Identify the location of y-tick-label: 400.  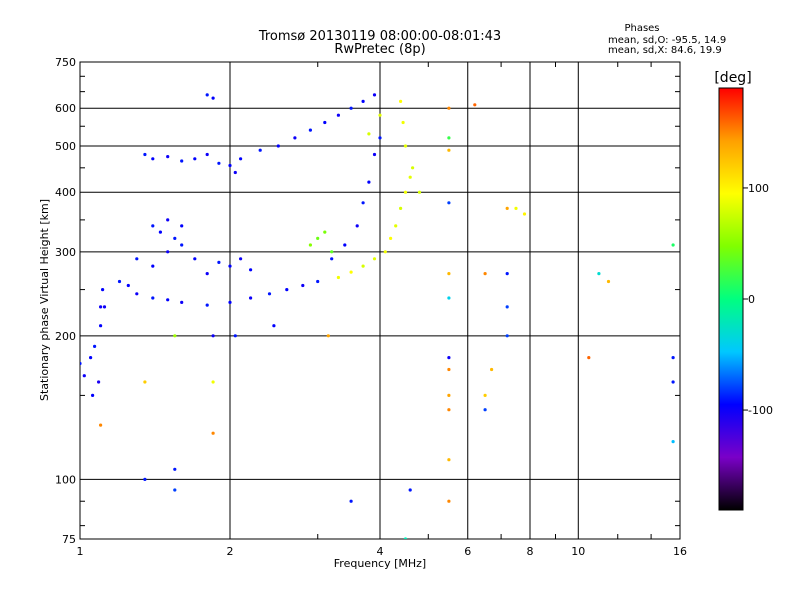
(65, 192).